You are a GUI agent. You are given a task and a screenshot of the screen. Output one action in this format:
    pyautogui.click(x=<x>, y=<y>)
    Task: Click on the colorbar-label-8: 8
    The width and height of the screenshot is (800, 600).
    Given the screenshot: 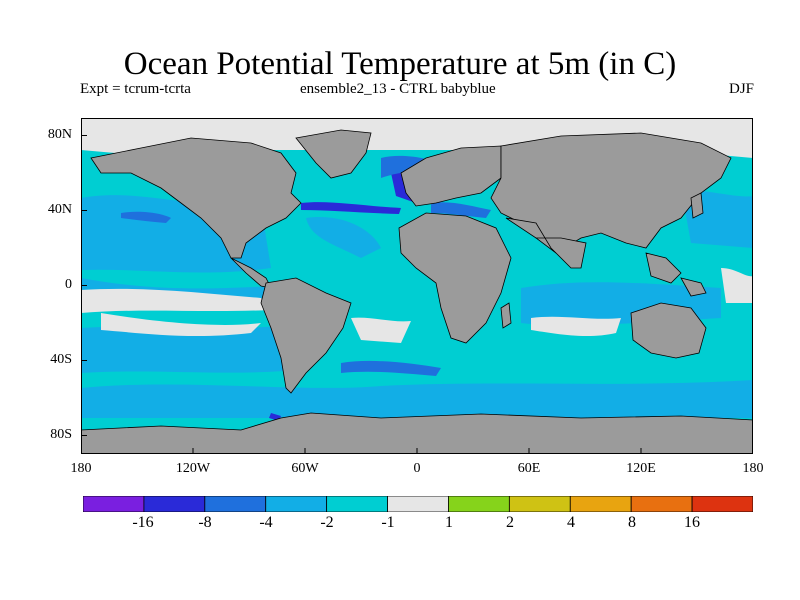 What is the action you would take?
    pyautogui.click(x=632, y=522)
    